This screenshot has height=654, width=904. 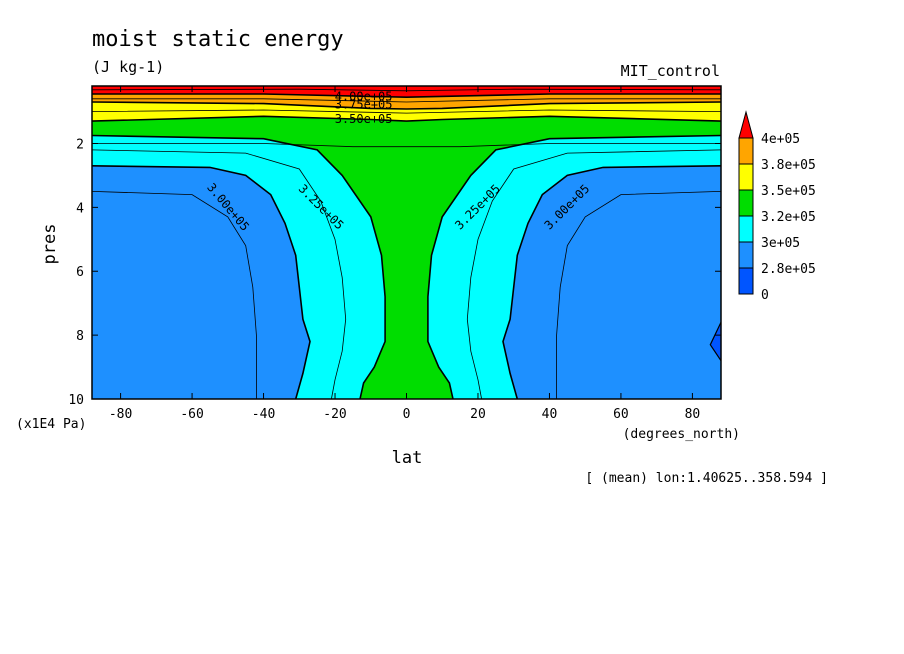 What do you see at coordinates (765, 295) in the screenshot?
I see `colorbar-label-6: 0` at bounding box center [765, 295].